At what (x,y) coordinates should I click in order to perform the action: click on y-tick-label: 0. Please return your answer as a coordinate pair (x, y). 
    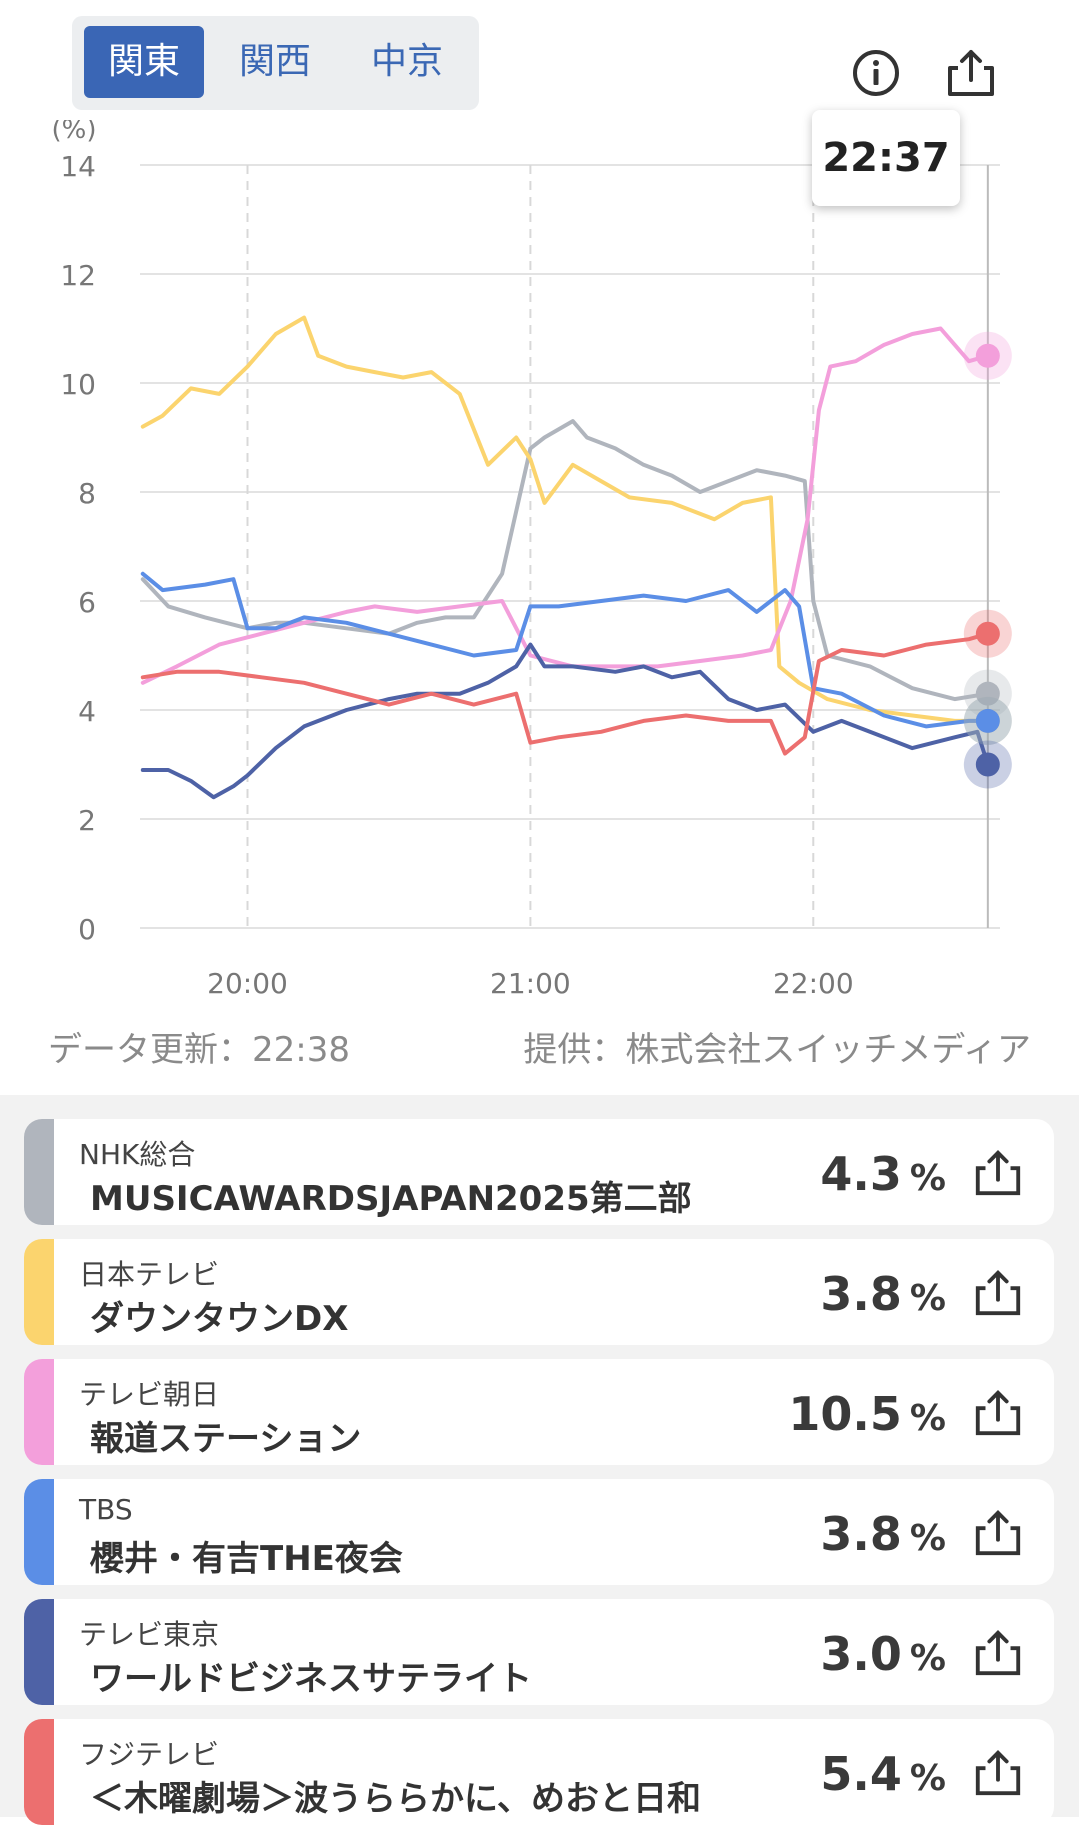
    Looking at the image, I should click on (87, 929).